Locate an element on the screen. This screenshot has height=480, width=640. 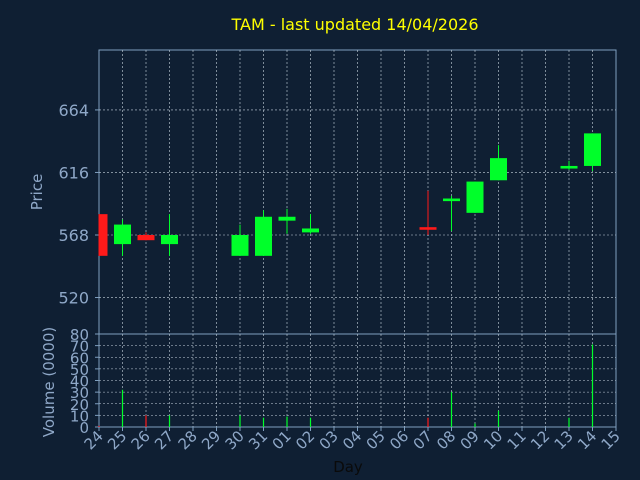
x-tick-label: 07 is located at coordinates (423, 440).